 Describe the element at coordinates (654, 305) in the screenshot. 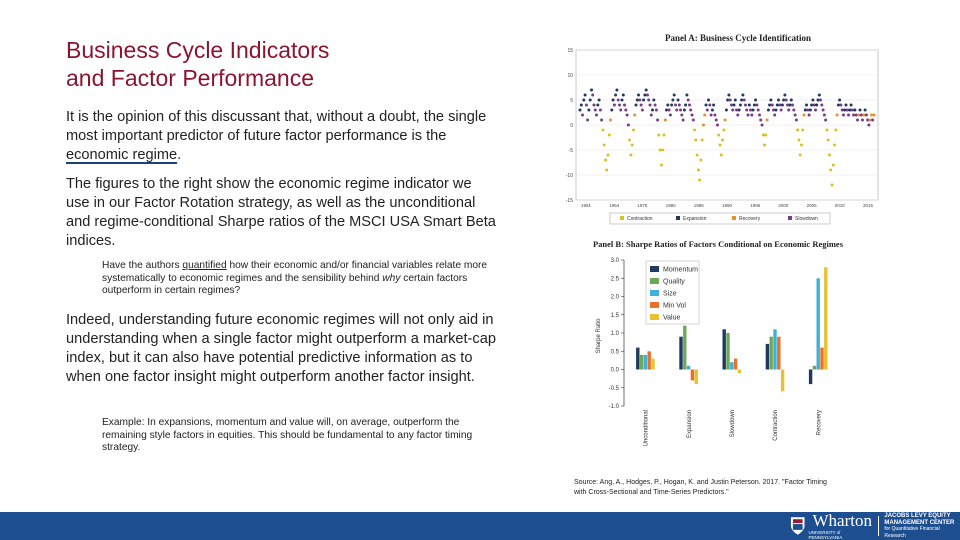

I see `panel-b-legend-swatch` at that location.